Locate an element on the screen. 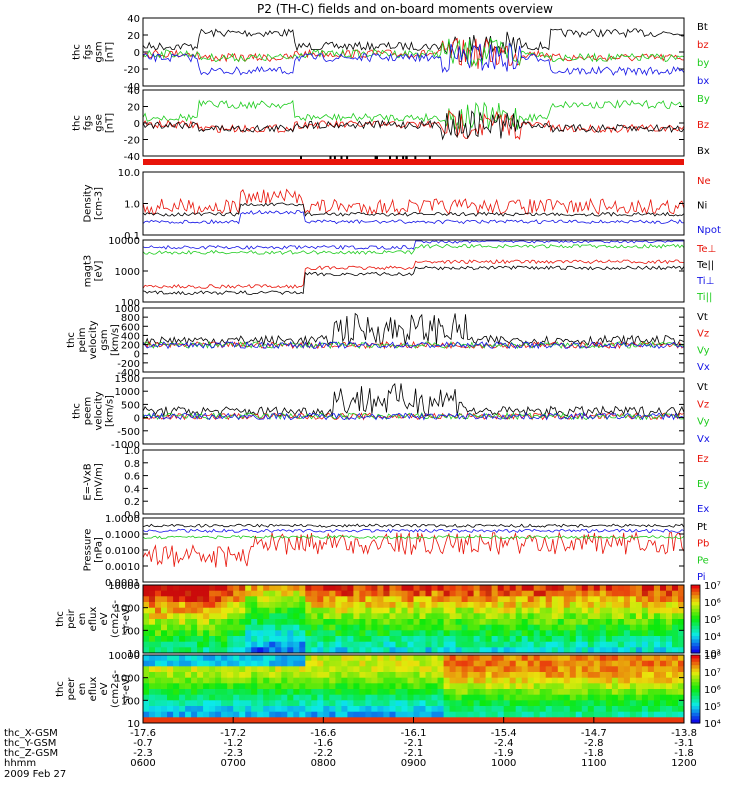 The width and height of the screenshot is (750, 804). legend-pe: Pe is located at coordinates (703, 560).